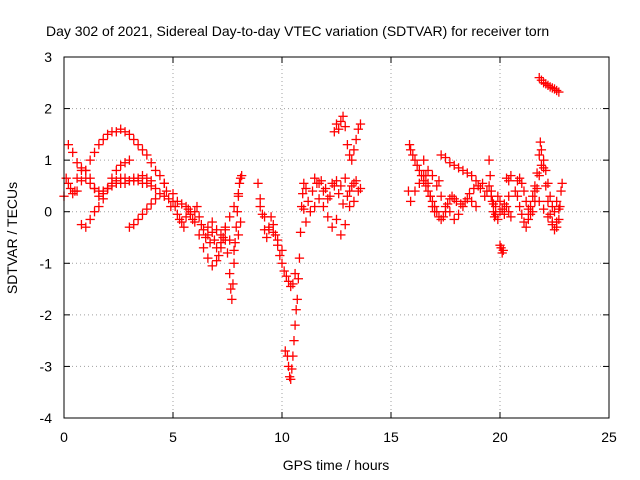 The image size is (640, 480). What do you see at coordinates (46, 315) in the screenshot?
I see `y-tick-label: -2` at bounding box center [46, 315].